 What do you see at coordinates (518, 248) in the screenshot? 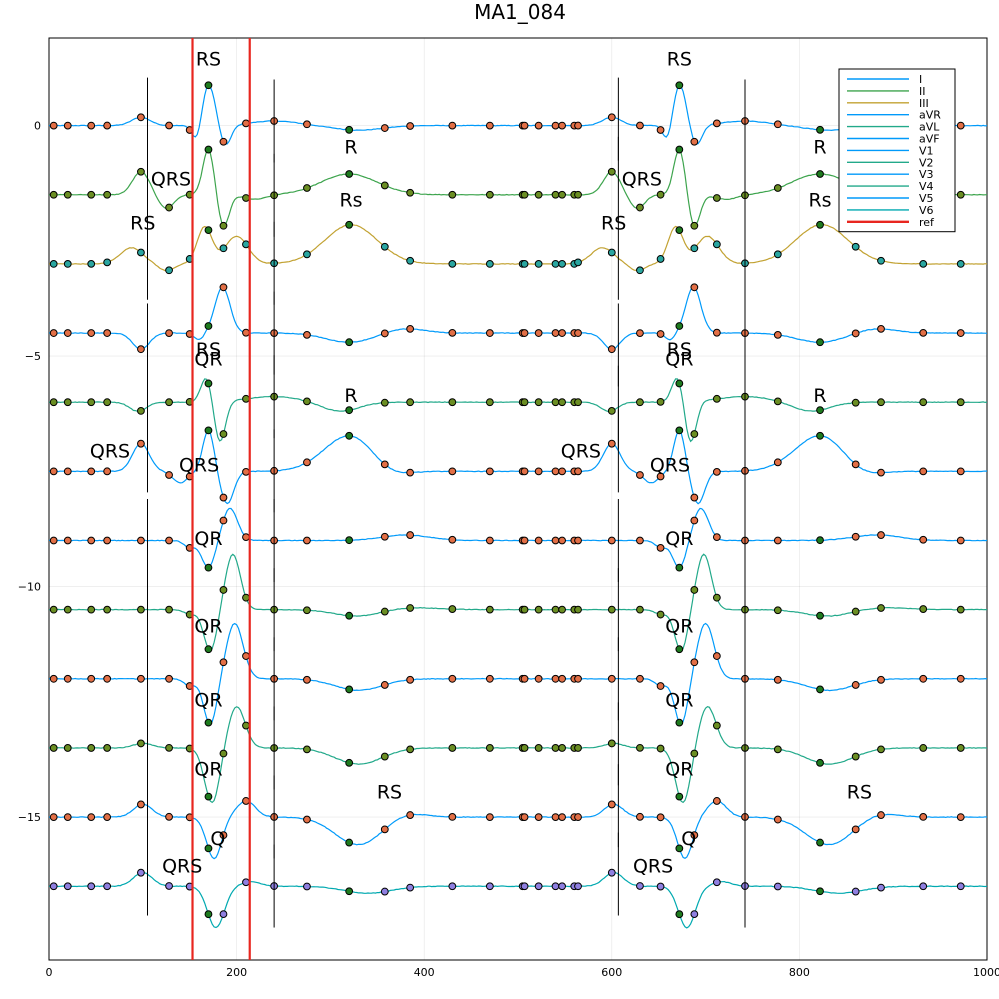
I see `series-line-III` at bounding box center [518, 248].